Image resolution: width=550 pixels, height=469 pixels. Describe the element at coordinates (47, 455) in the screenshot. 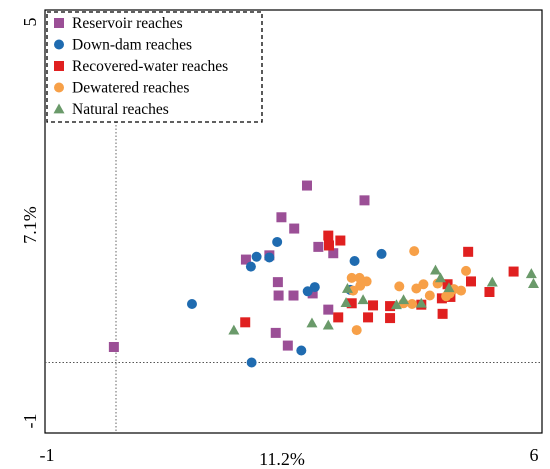

I see `x-tick-label-min: -1` at that location.